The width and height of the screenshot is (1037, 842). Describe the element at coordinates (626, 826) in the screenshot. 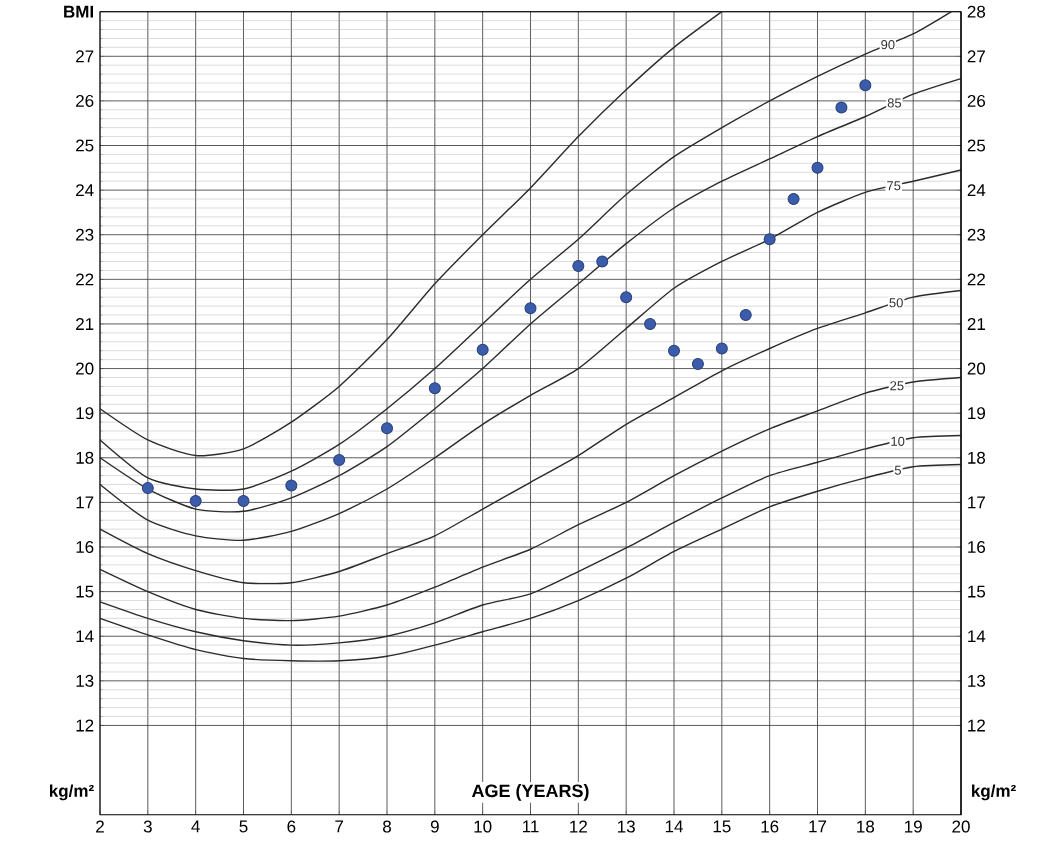

I see `x-tick-label: 13` at that location.